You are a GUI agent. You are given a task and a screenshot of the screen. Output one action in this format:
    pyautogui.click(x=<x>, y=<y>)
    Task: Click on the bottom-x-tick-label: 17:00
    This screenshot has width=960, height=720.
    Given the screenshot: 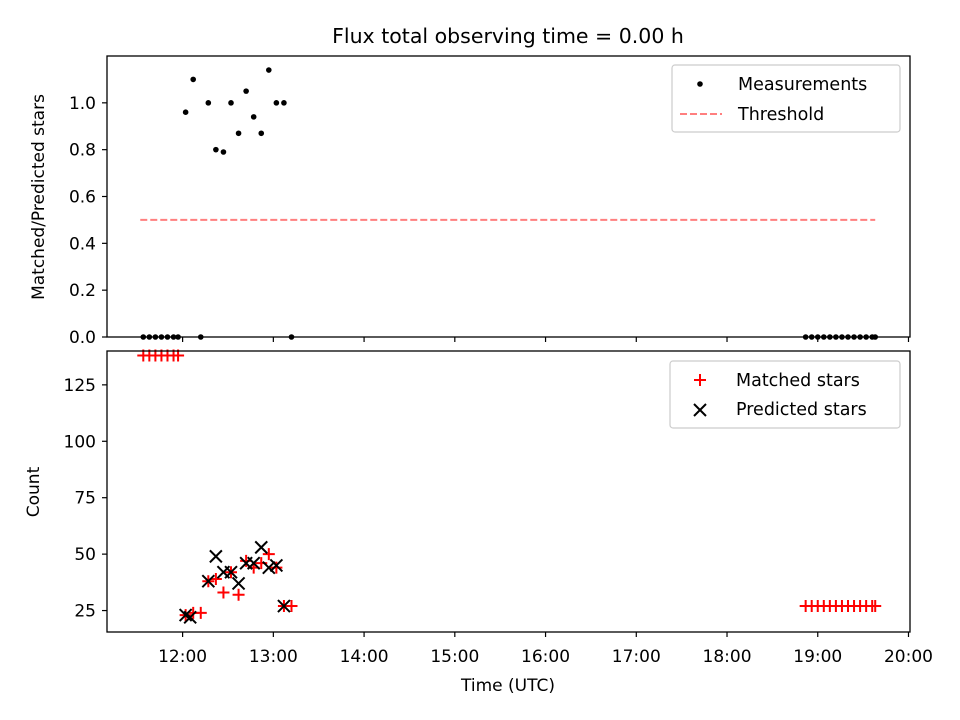 What is the action you would take?
    pyautogui.click(x=636, y=657)
    